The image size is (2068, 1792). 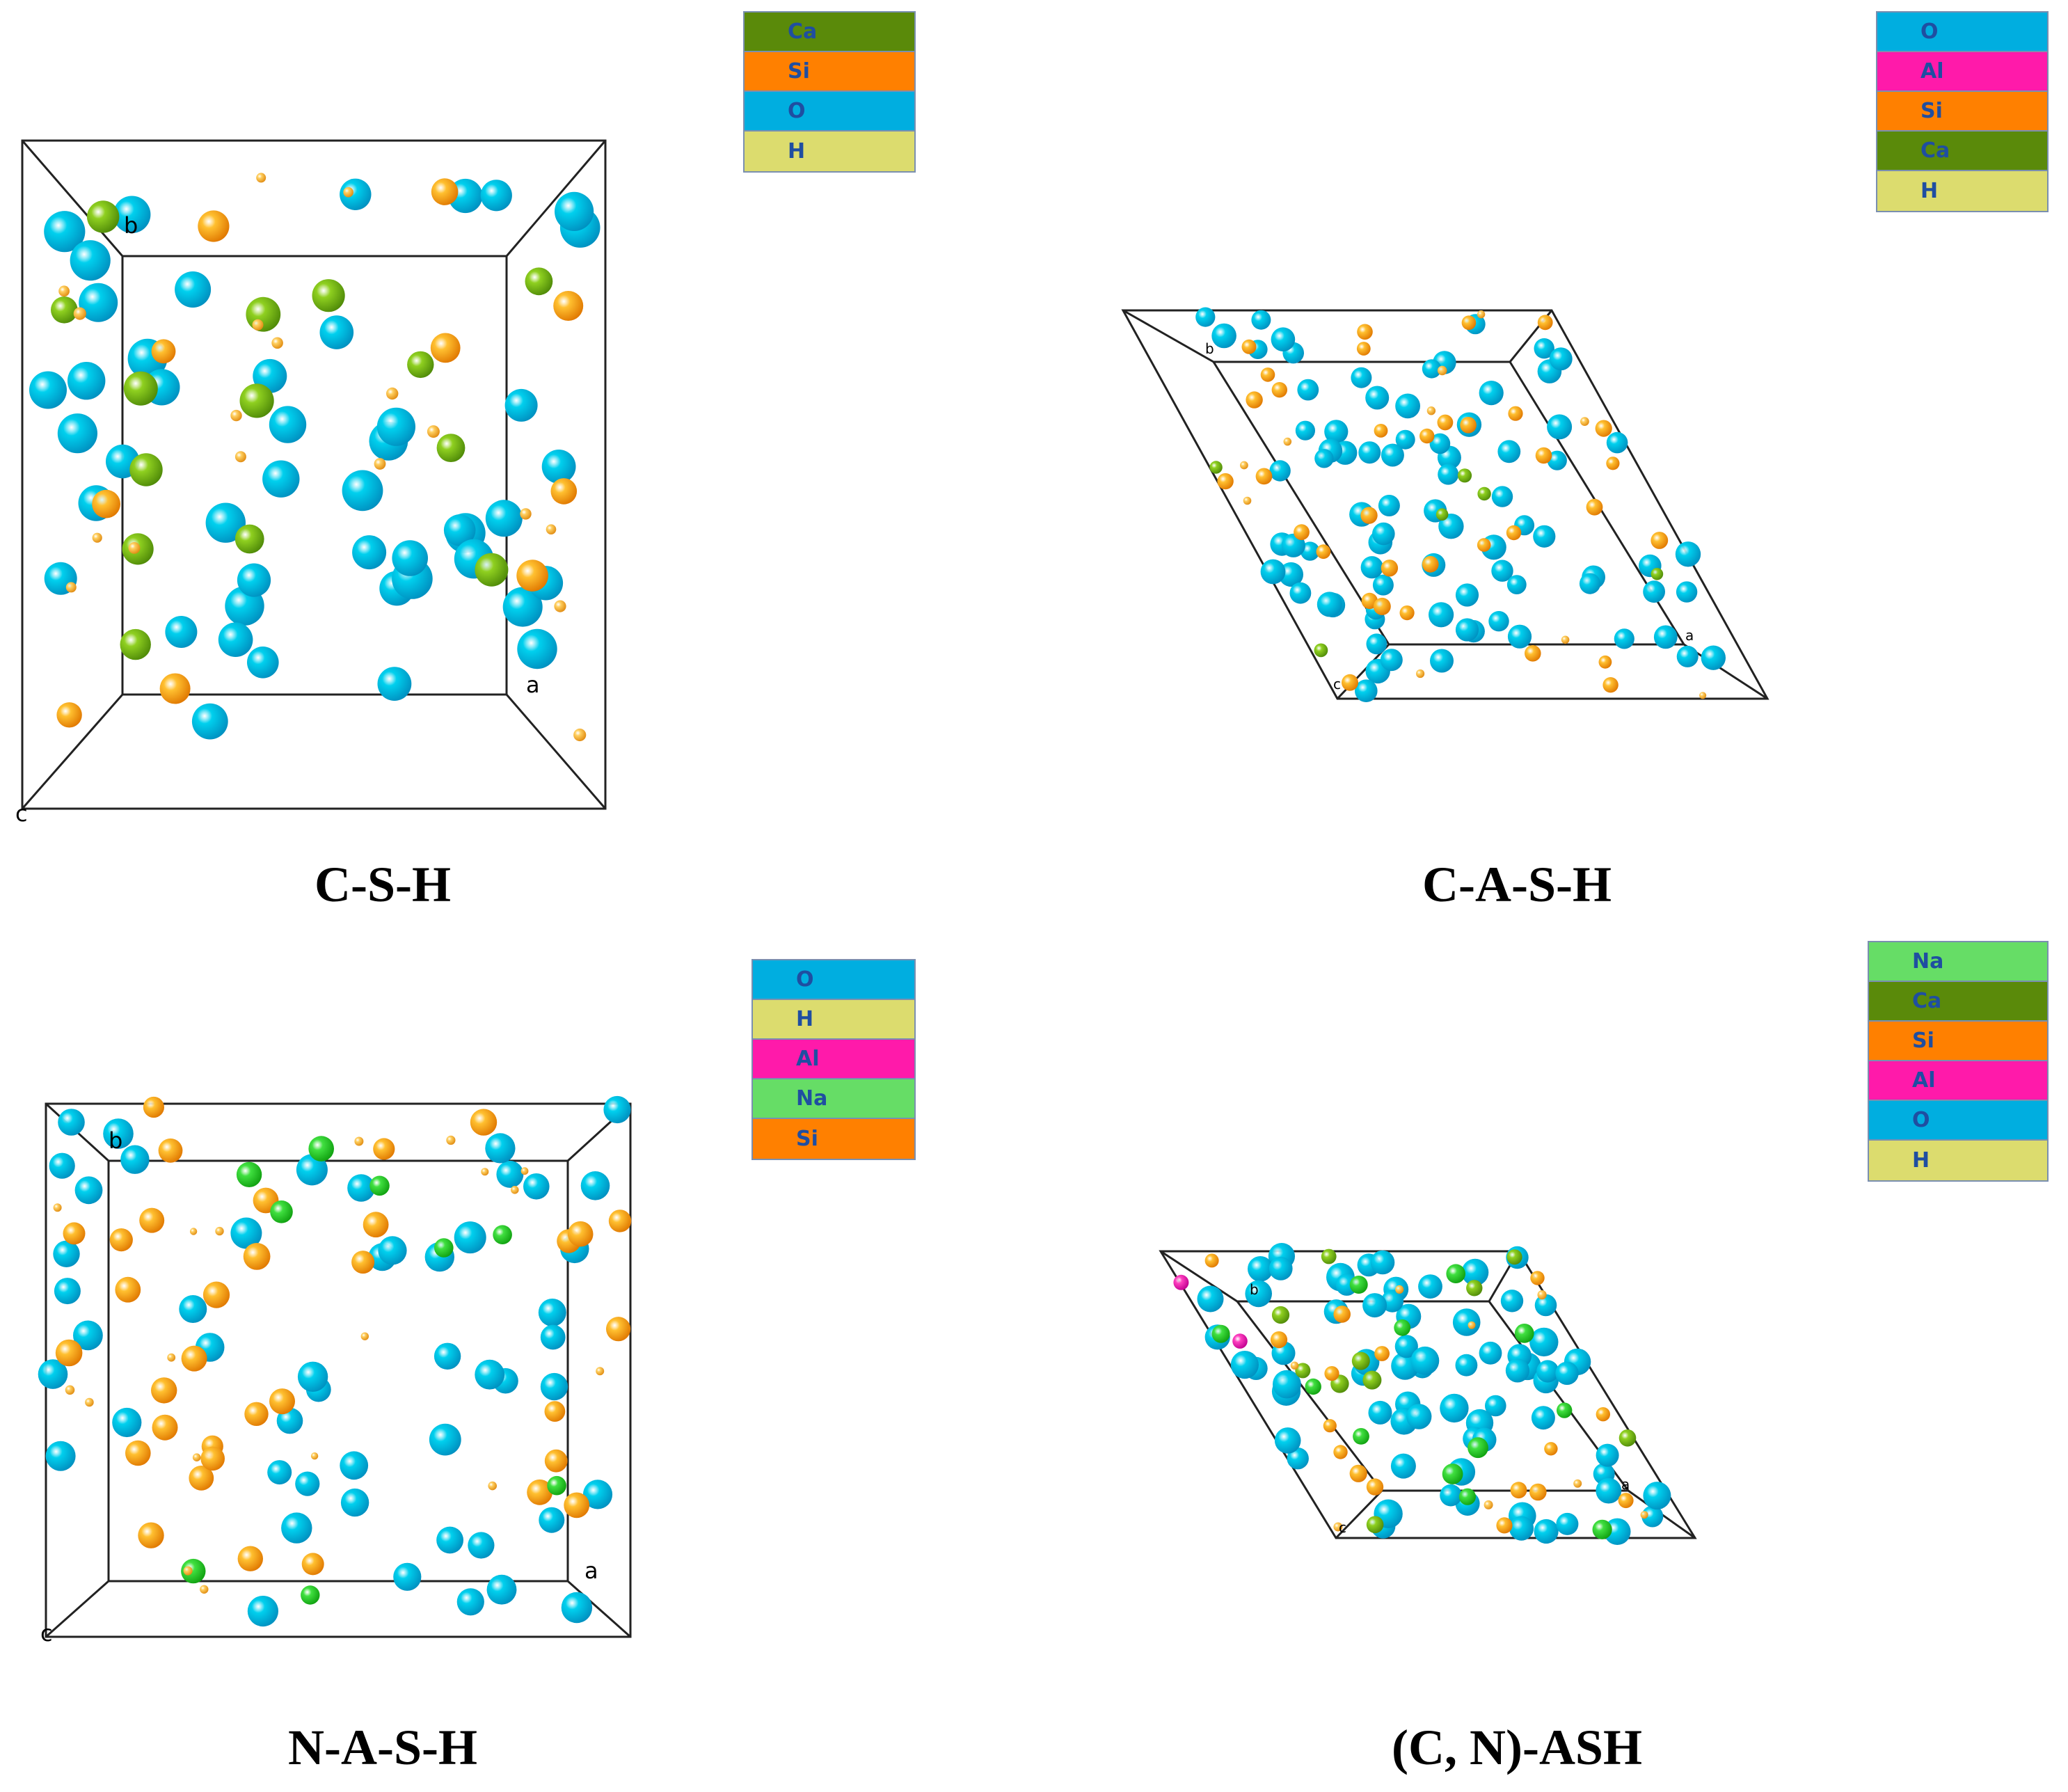 What do you see at coordinates (1254, 1289) in the screenshot?
I see `axis-label-b: b` at bounding box center [1254, 1289].